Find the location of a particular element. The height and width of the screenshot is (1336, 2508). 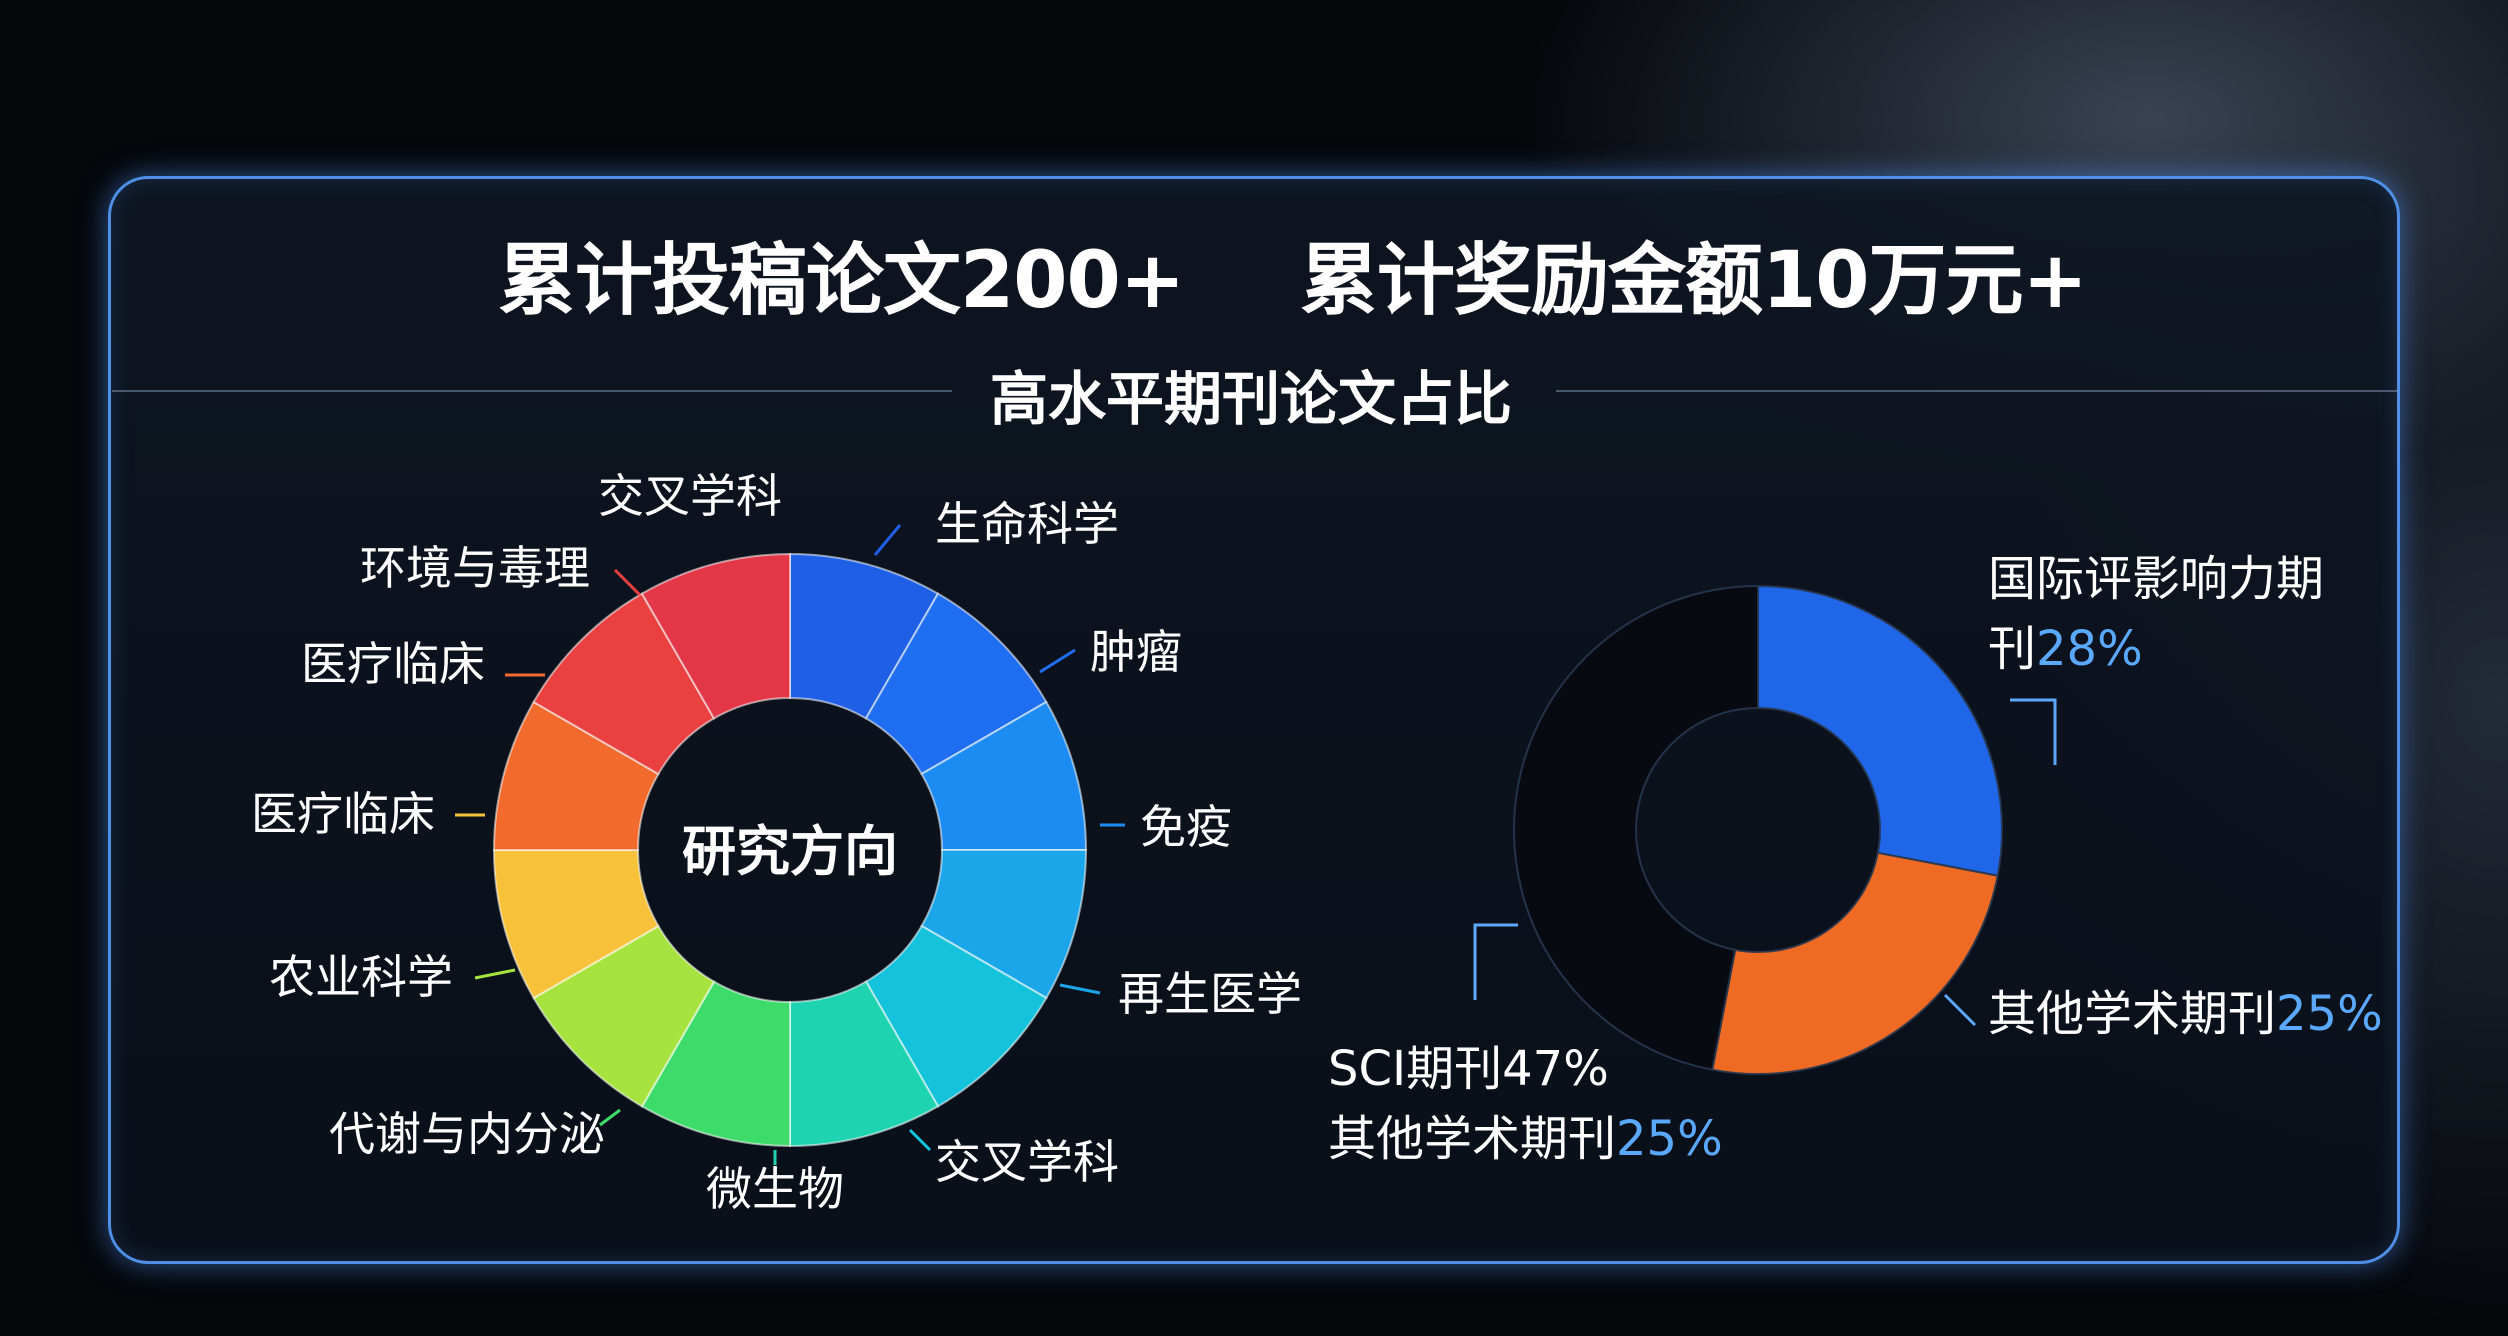

donut2-annotation: 刊28% is located at coordinates (2065, 649).